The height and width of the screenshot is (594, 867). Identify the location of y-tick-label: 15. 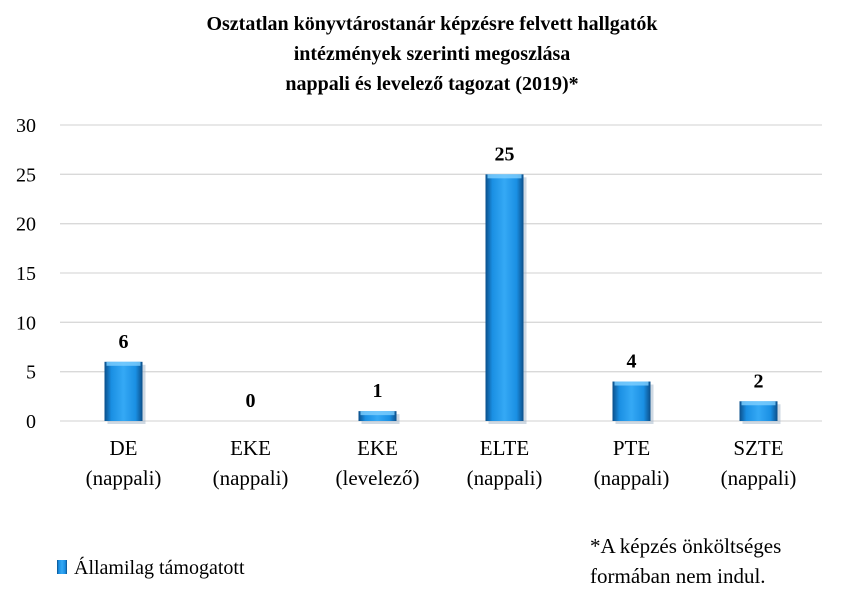
(26, 274).